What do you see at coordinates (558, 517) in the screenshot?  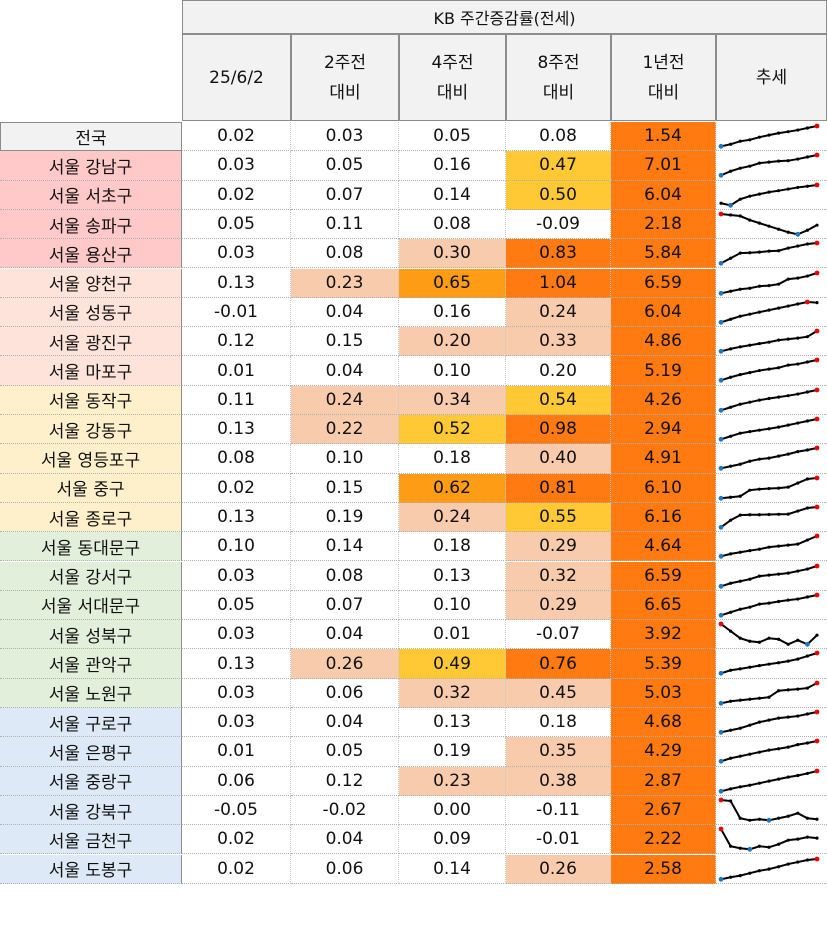 I see `value-text: 0.55` at bounding box center [558, 517].